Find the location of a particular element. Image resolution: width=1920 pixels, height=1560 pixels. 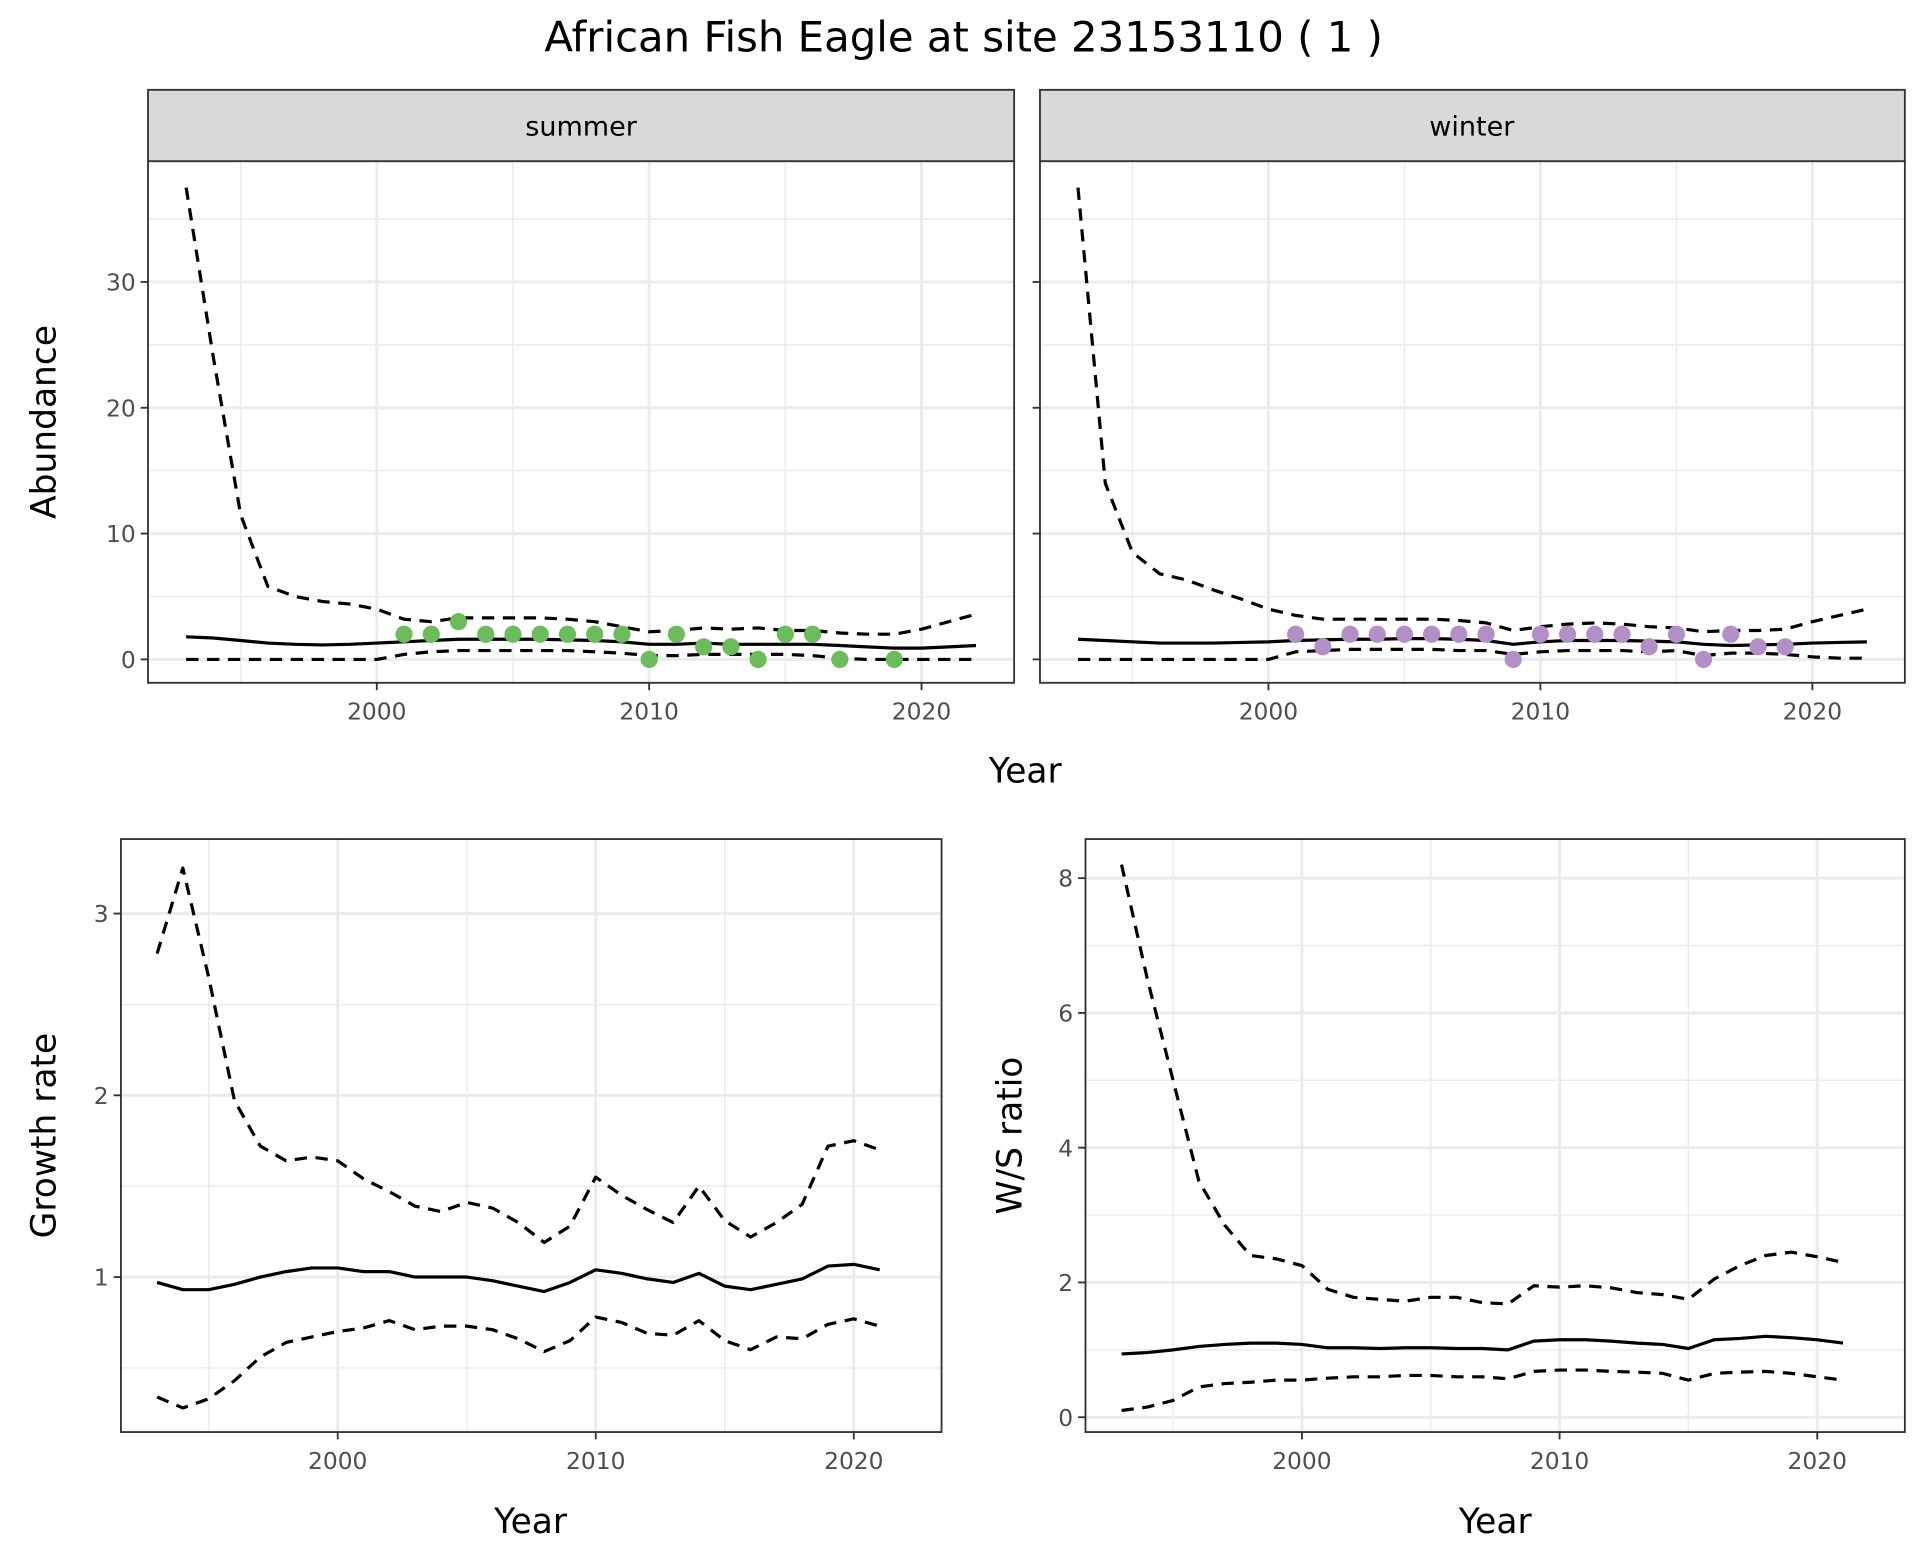

y-tick-label: 3 is located at coordinates (101, 914).